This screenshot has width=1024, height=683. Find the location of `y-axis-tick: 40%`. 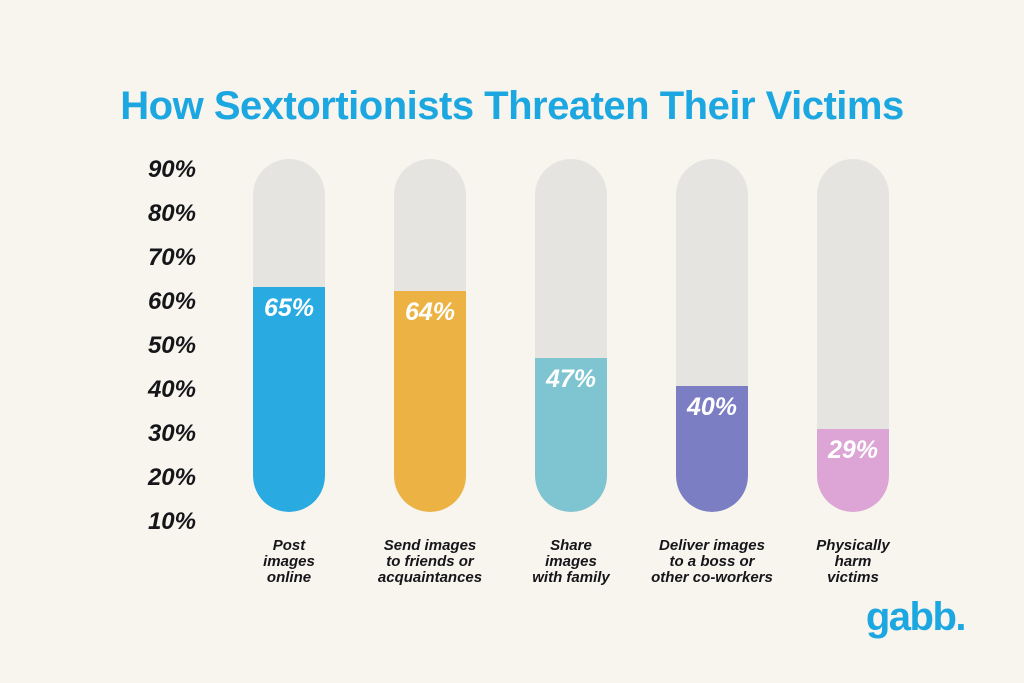

y-axis-tick: 40% is located at coordinates (171, 389).